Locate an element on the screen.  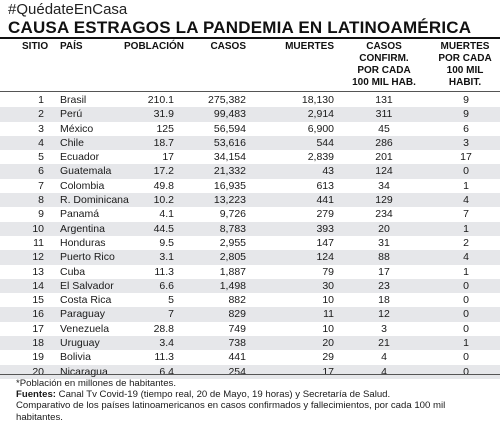
cell-pais: Chile is located at coordinates (72, 142).